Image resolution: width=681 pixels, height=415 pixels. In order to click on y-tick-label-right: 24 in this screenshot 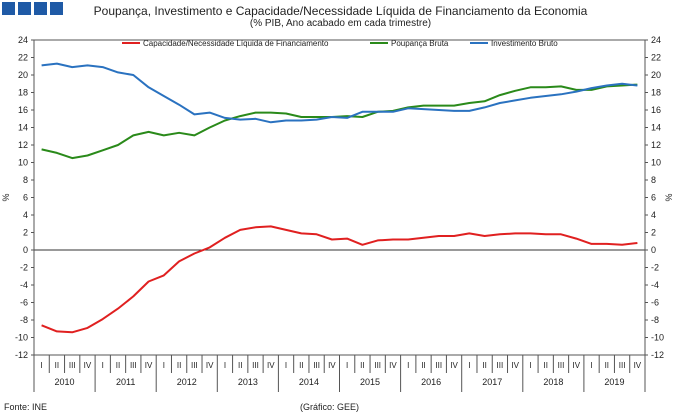, I will do `click(656, 40)`.